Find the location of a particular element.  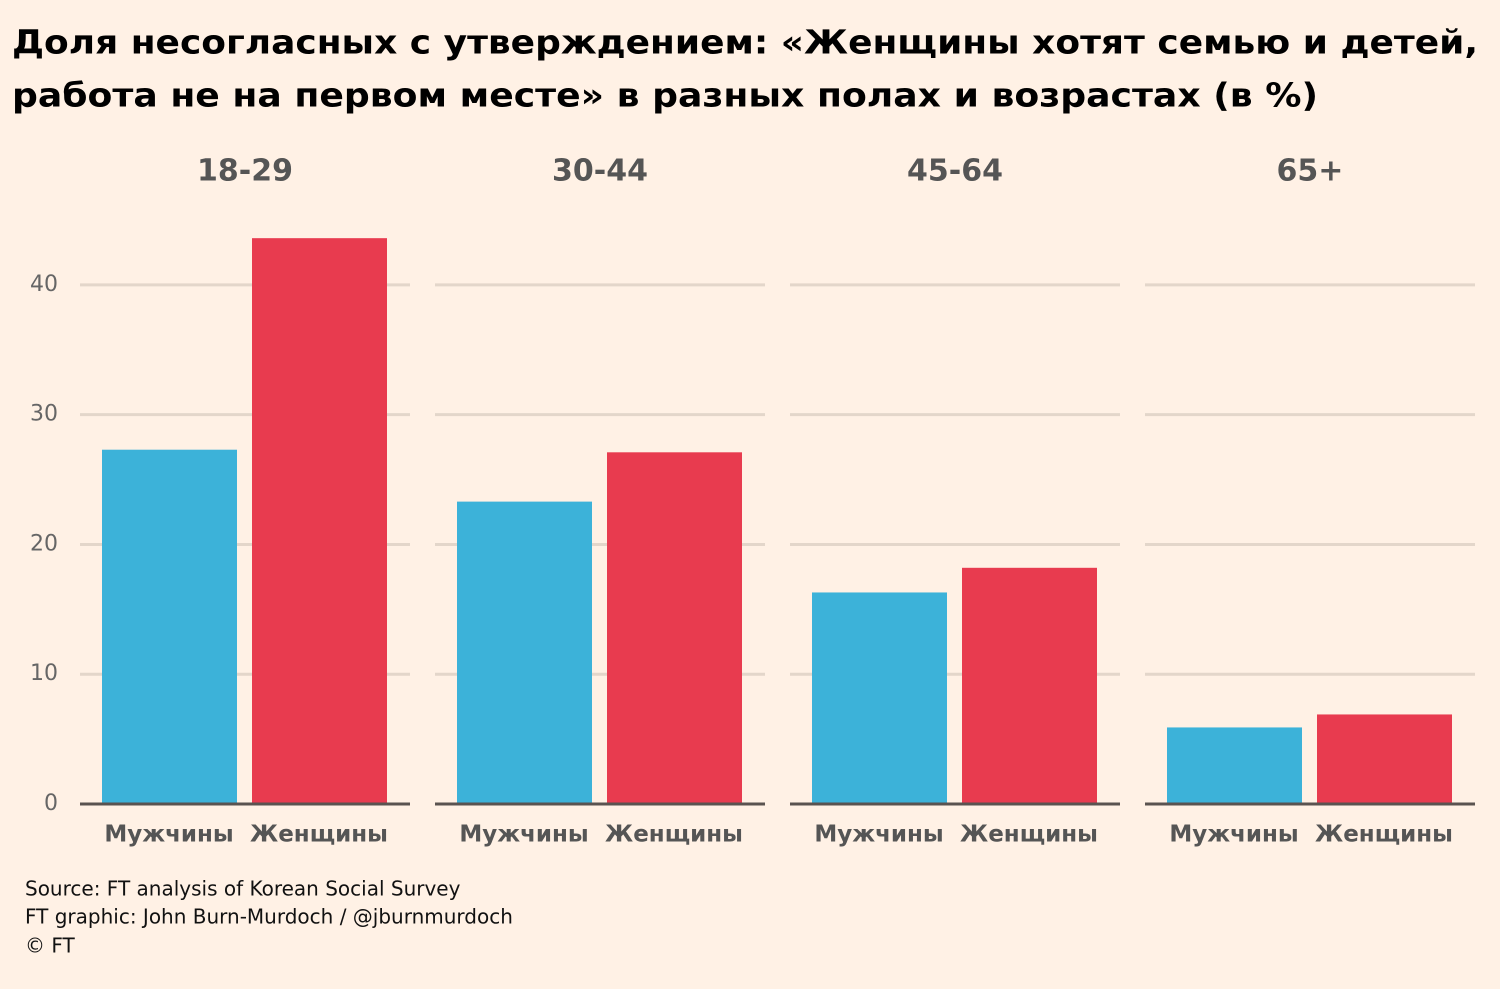

facet-title: 18-29 is located at coordinates (245, 171).